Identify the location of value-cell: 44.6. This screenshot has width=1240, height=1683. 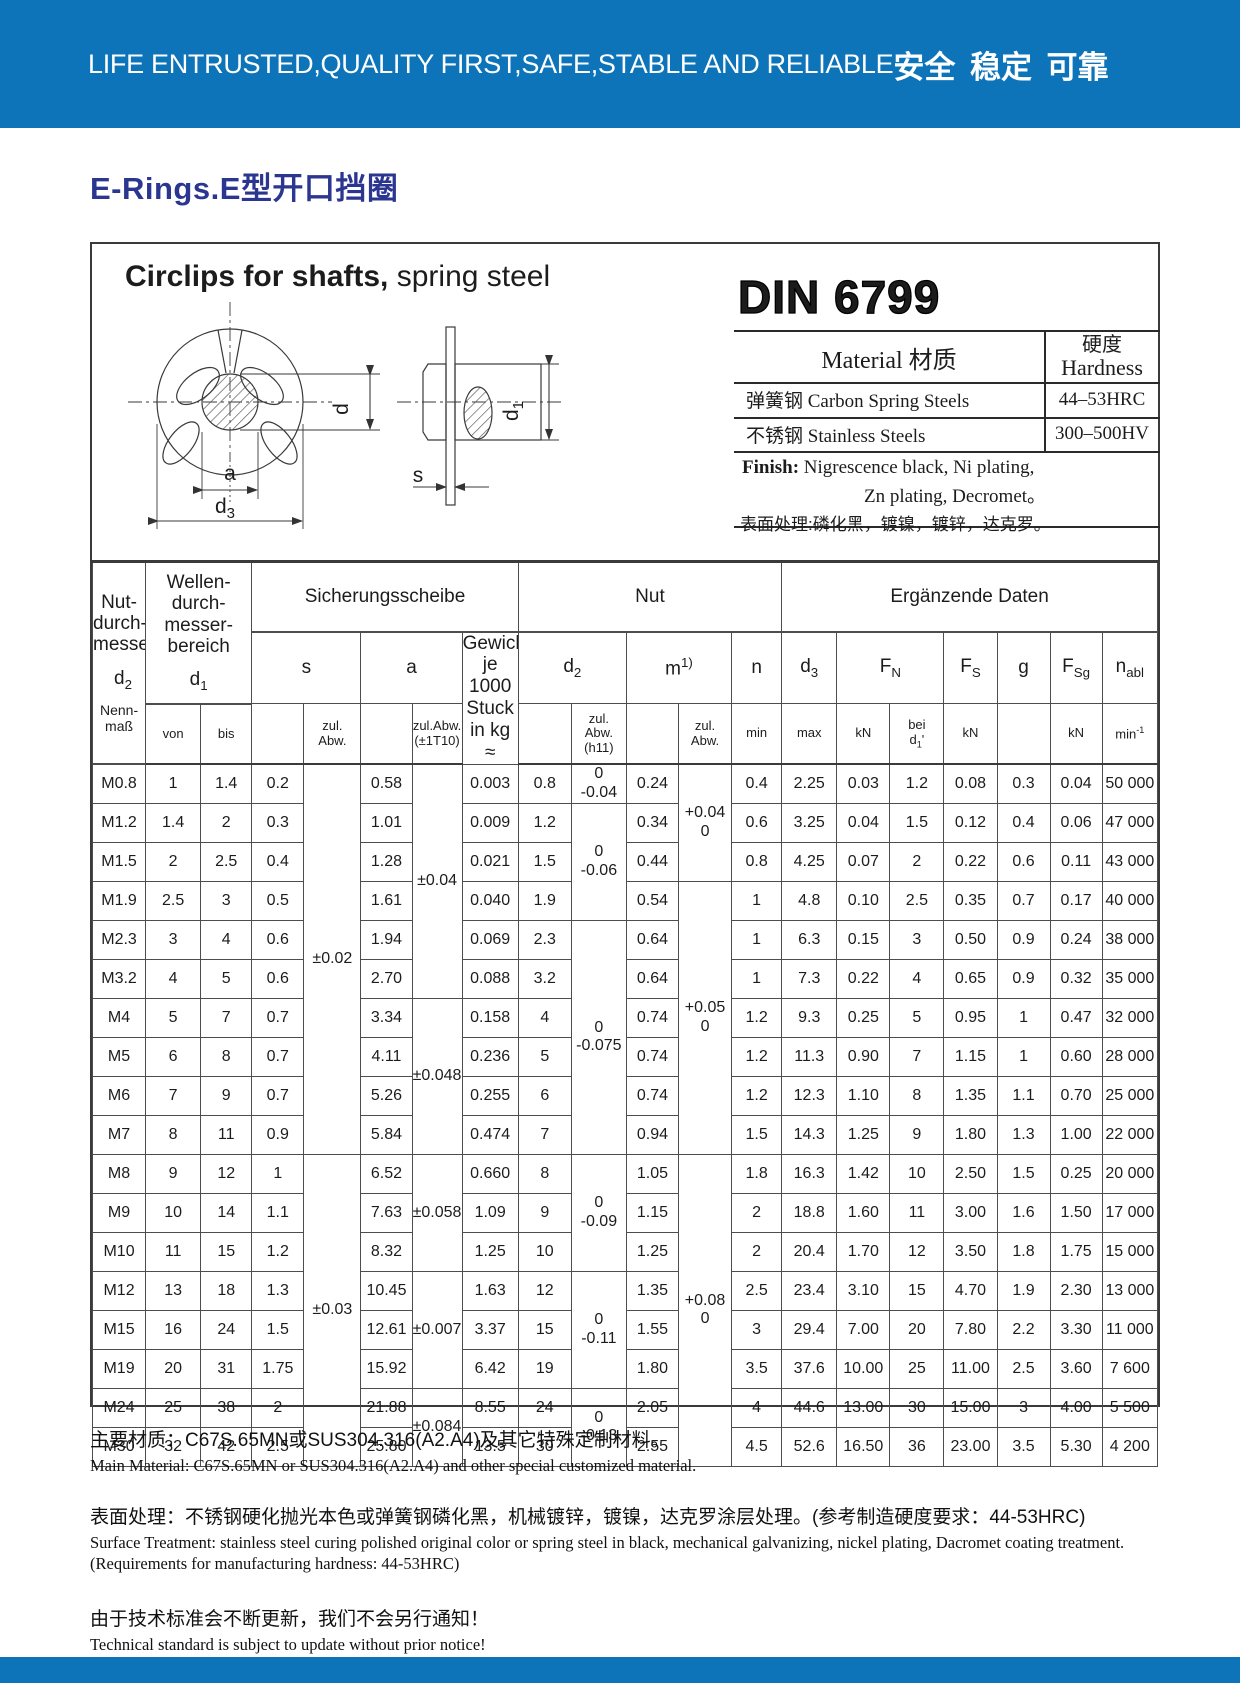
(809, 1407).